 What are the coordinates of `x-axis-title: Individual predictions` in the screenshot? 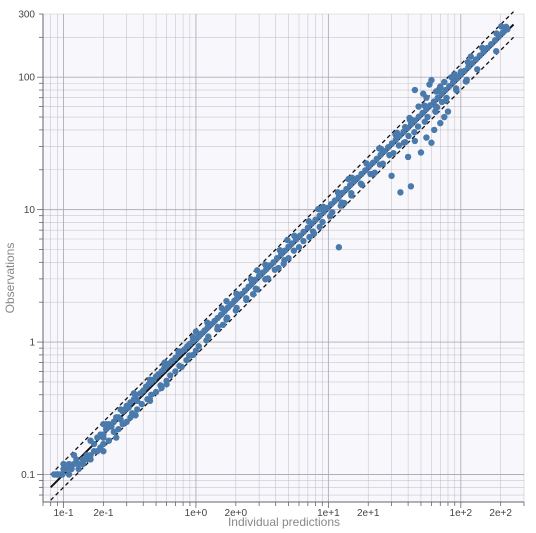 It's located at (284, 522).